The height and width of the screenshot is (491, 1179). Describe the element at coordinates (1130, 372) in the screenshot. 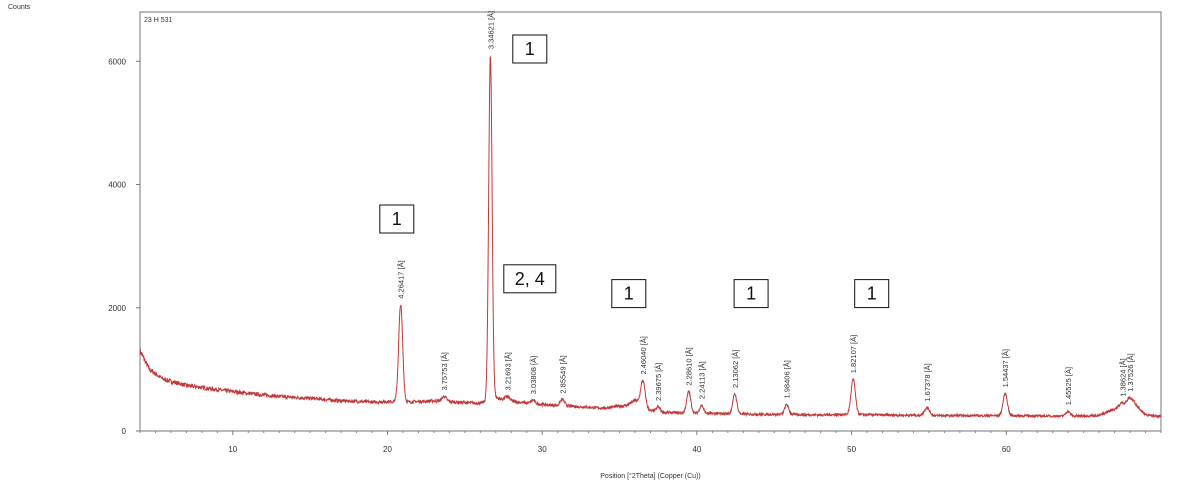

I see `peak-d-spacing-label: 1.37526 [Å]` at that location.